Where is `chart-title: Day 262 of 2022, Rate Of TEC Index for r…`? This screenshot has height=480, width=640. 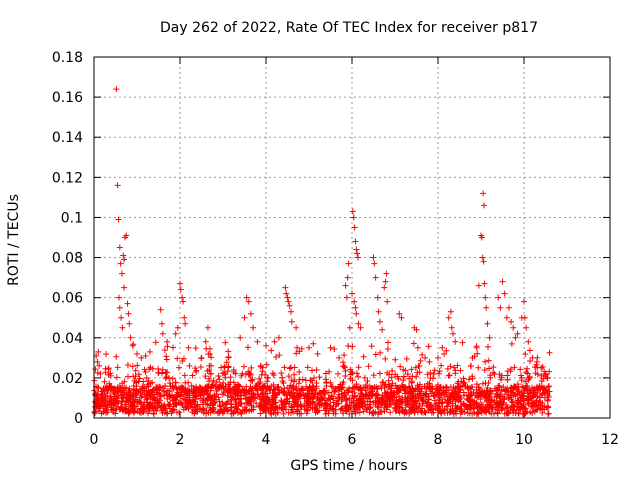 chart-title: Day 262 of 2022, Rate Of TEC Index for r… is located at coordinates (349, 28).